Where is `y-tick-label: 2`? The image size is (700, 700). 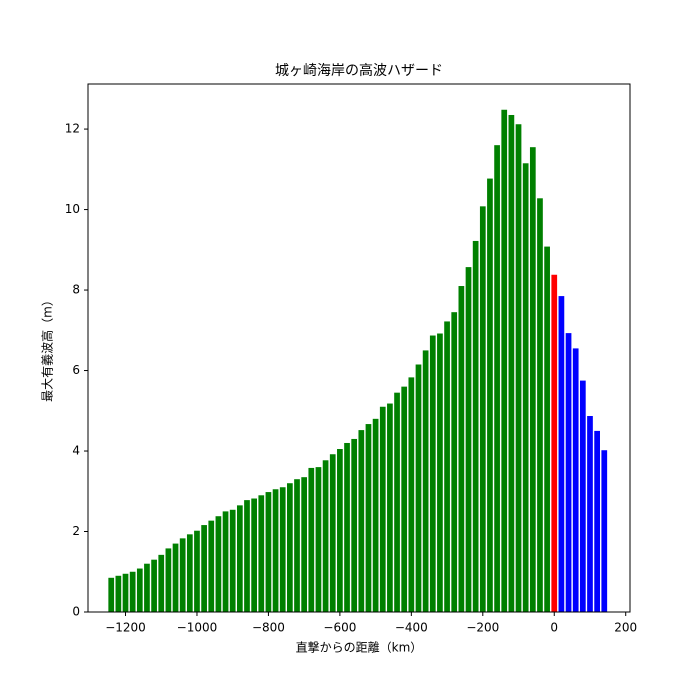 y-tick-label: 2 is located at coordinates (76, 531).